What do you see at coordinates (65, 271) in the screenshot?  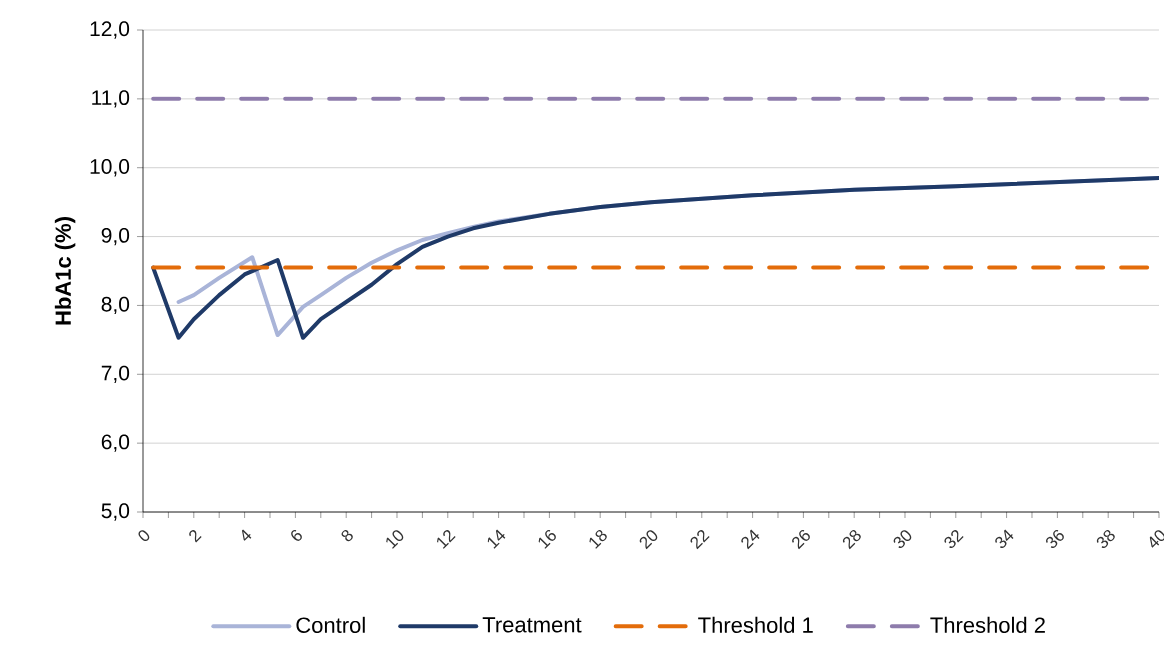 I see `y-axis-title: HbA1c (%)` at bounding box center [65, 271].